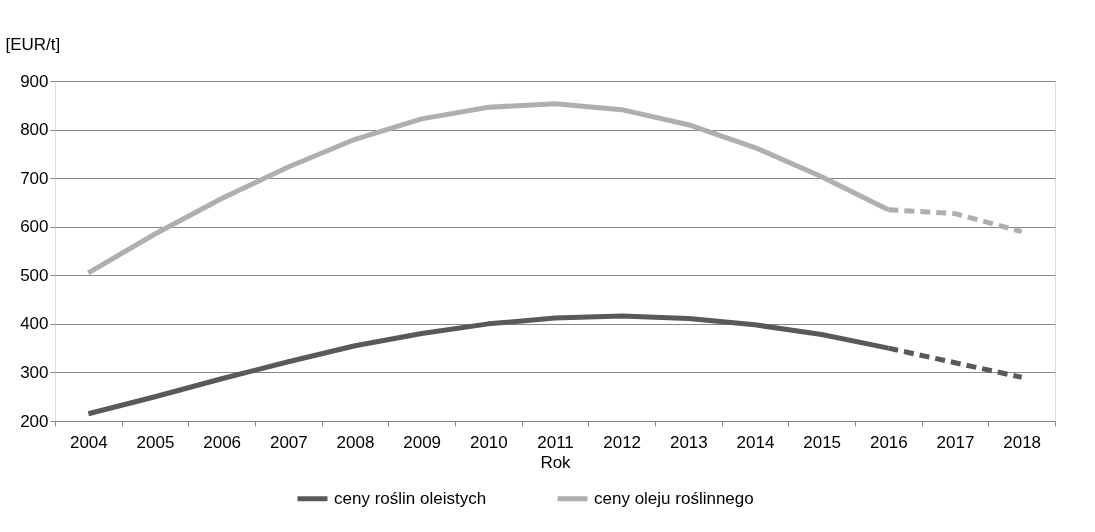 The width and height of the screenshot is (1095, 532). Describe the element at coordinates (755, 442) in the screenshot. I see `x-tick-label: 2014` at that location.